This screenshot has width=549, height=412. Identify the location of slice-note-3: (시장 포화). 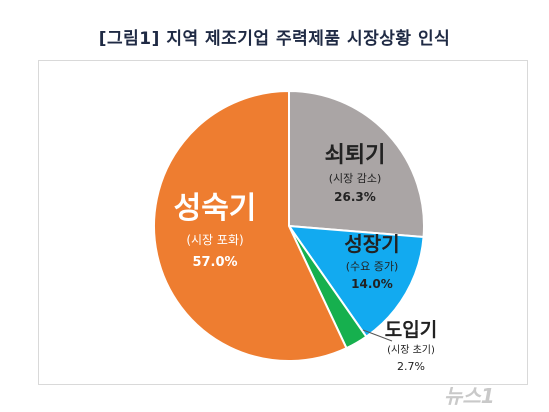
(214, 240).